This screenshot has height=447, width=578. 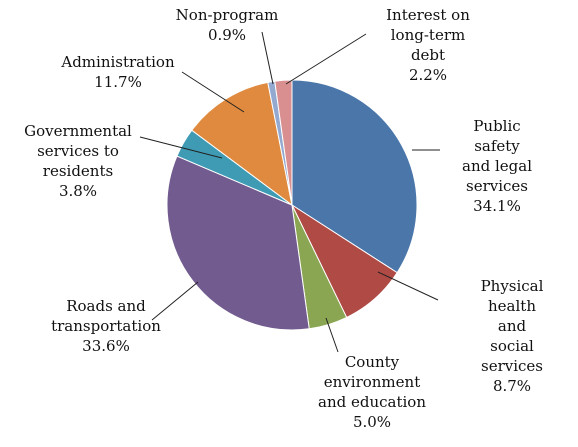 I want to click on slice-label: Non-program 0.9%, so click(x=227, y=25).